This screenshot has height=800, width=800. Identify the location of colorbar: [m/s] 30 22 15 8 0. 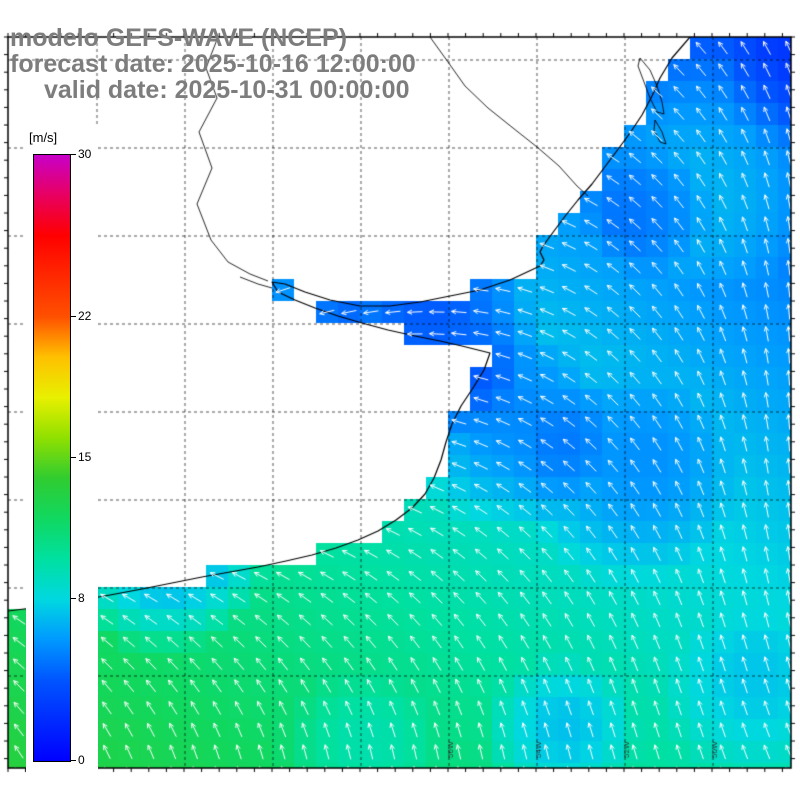
(62, 451).